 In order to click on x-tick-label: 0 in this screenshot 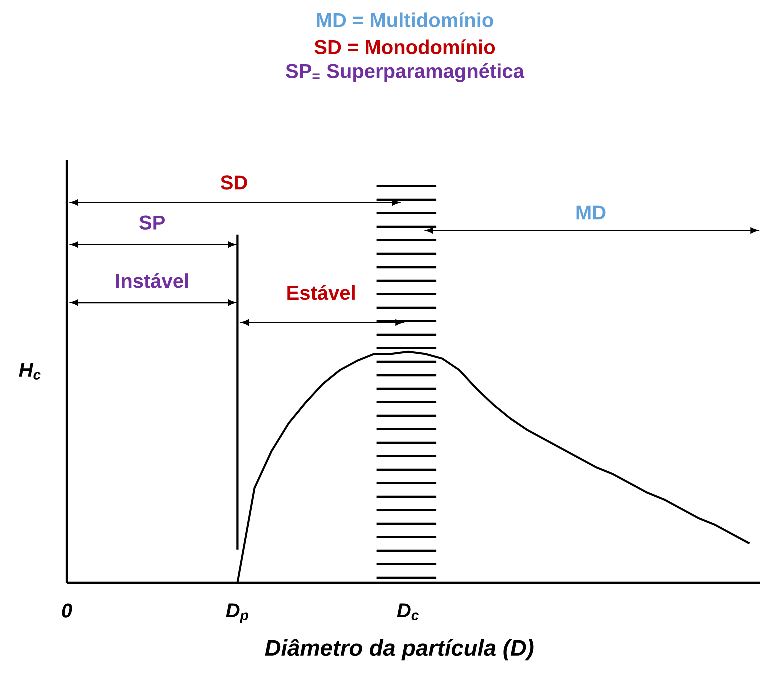, I will do `click(67, 611)`.